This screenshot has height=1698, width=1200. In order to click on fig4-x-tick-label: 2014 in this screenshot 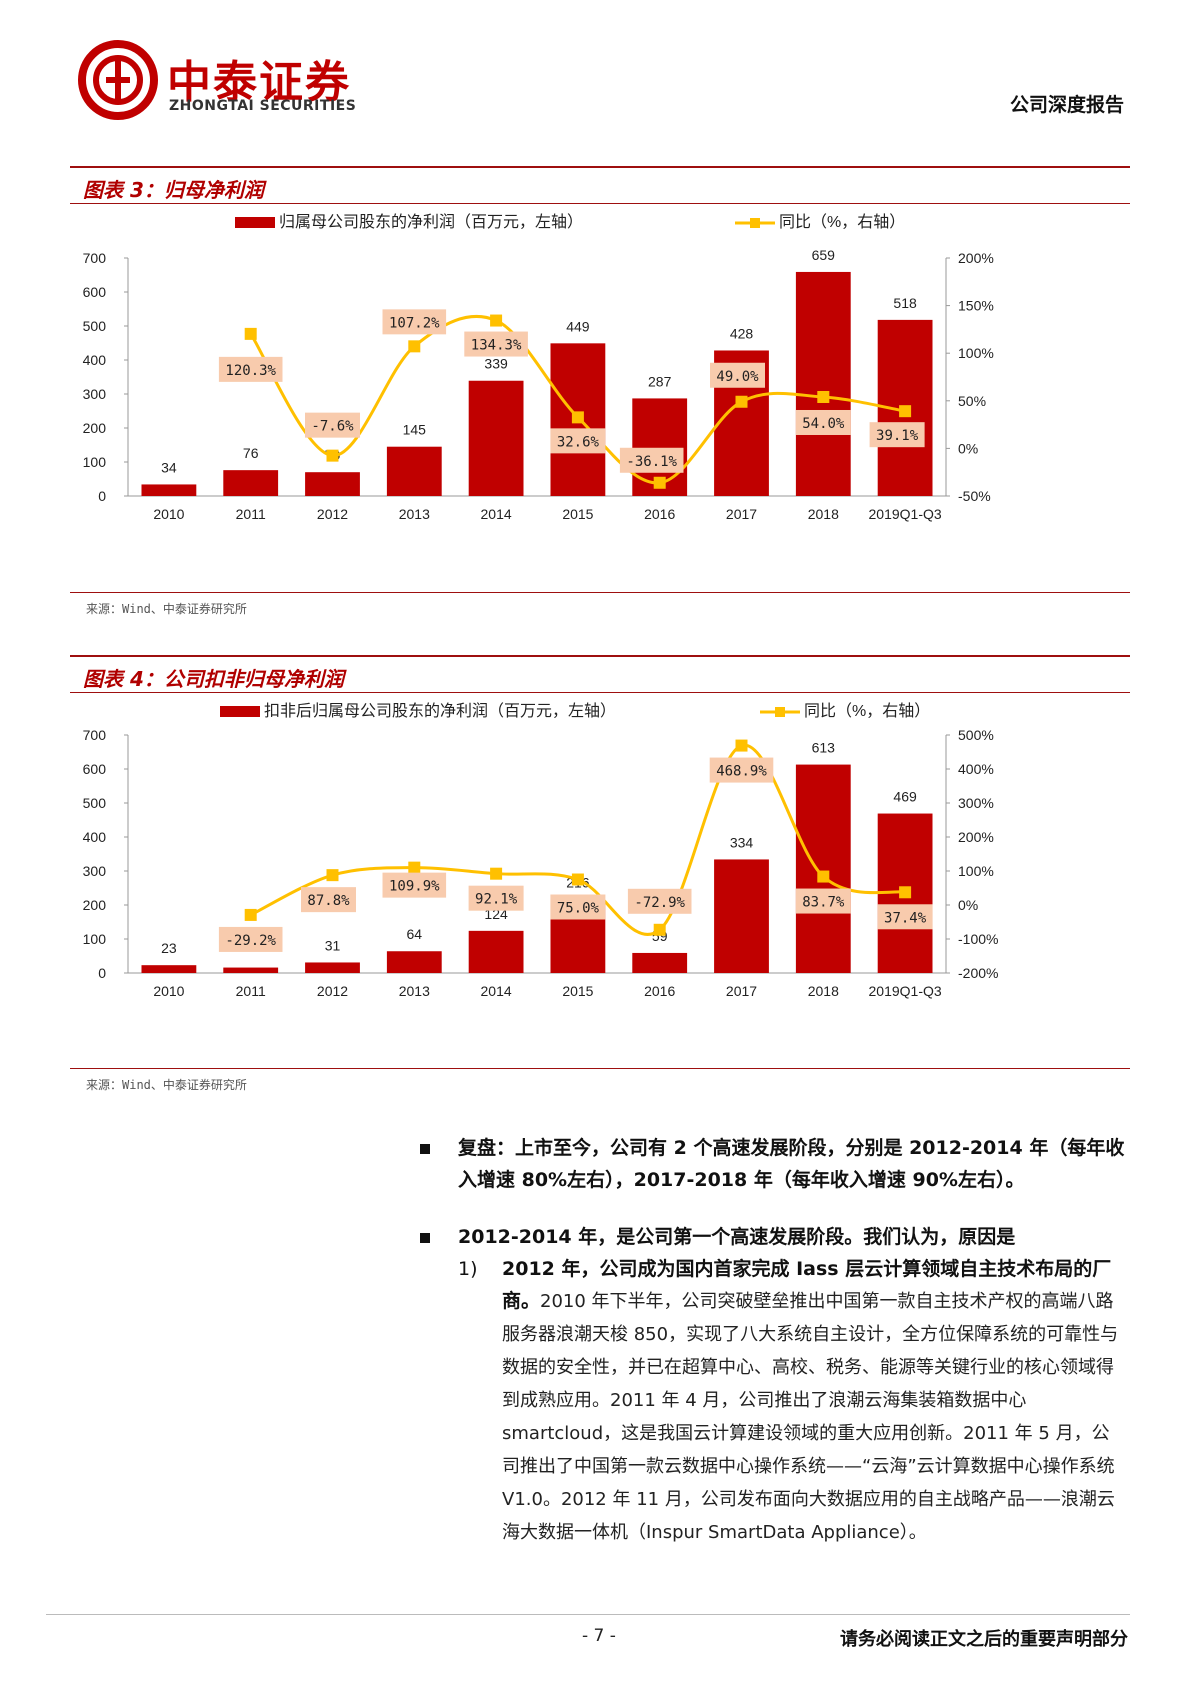, I will do `click(496, 991)`.